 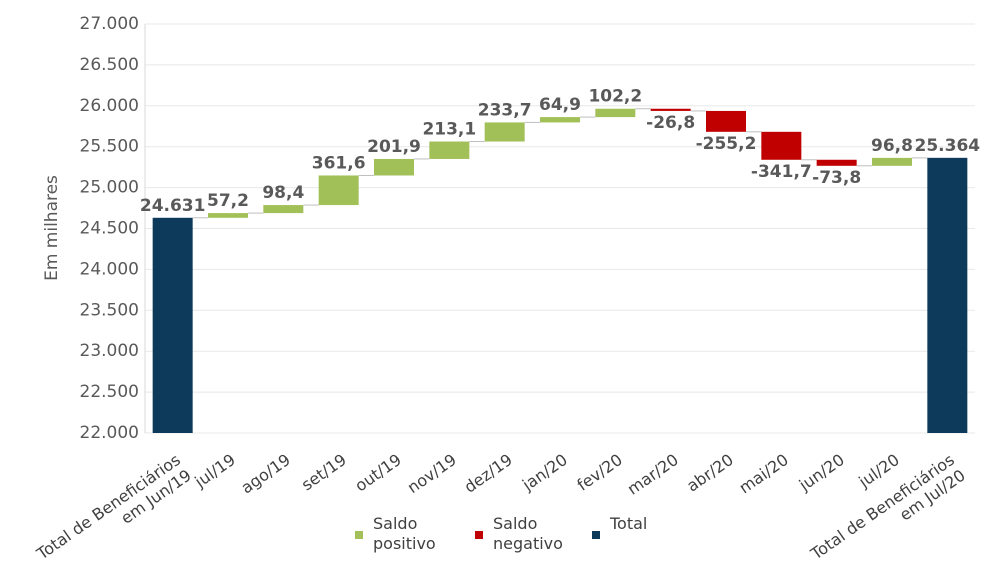 What do you see at coordinates (948, 146) in the screenshot?
I see `data-label: 25.364` at bounding box center [948, 146].